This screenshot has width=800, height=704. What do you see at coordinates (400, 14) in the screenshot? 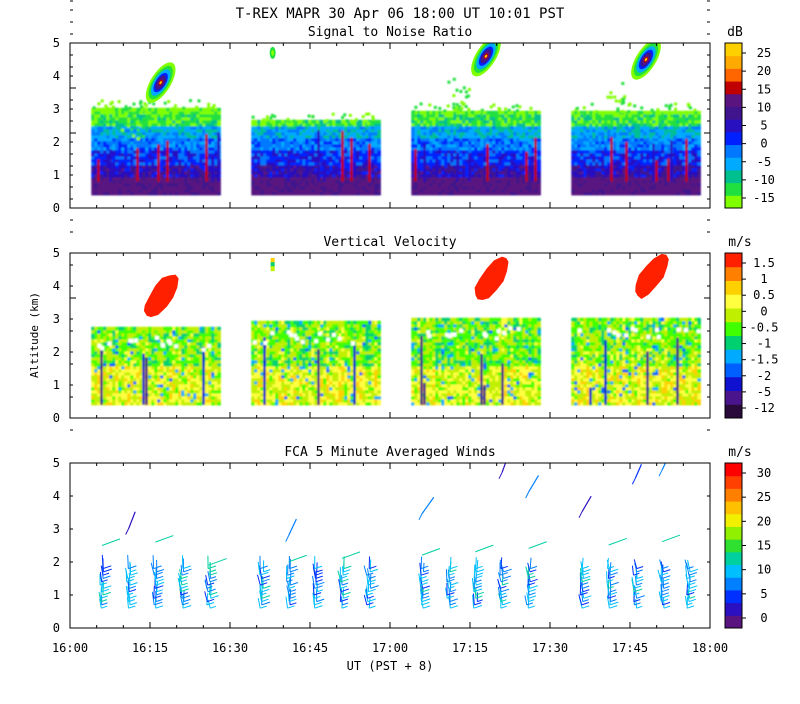
I see `figure-title: T-REX MAPR 30 Apr 06 18:00 UT 10:01 PST` at bounding box center [400, 14].